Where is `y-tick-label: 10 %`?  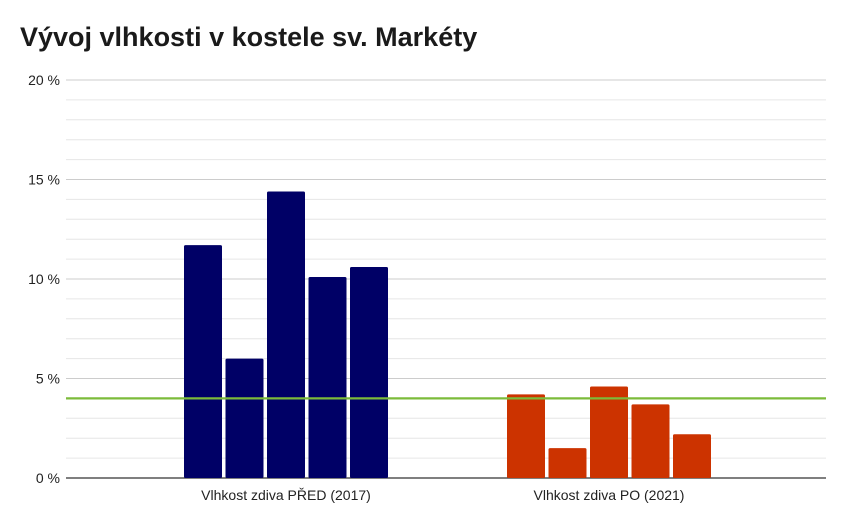 y-tick-label: 10 % is located at coordinates (44, 279).